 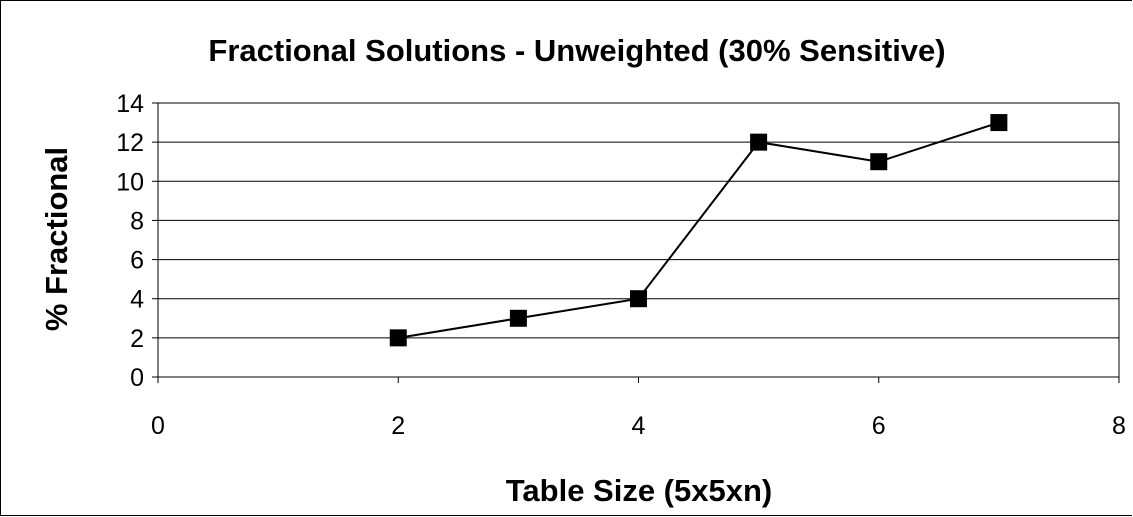 What do you see at coordinates (130, 143) in the screenshot?
I see `y-tick-label-12: 12` at bounding box center [130, 143].